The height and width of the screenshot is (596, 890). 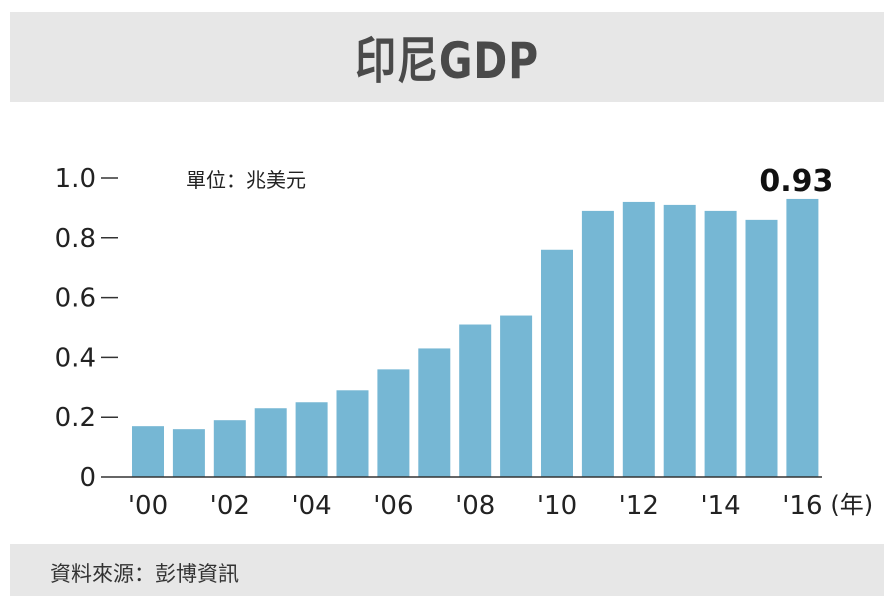 I want to click on source-bar: 資料來源：彭博資訊, so click(x=447, y=570).